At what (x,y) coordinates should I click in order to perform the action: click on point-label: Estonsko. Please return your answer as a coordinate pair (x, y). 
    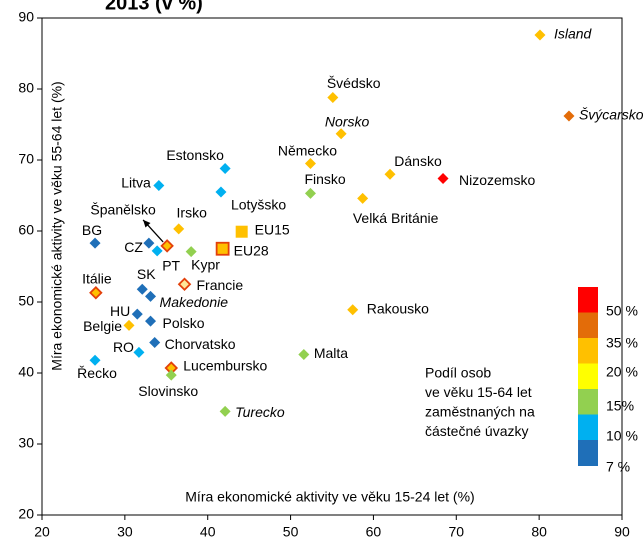
    Looking at the image, I should click on (195, 155).